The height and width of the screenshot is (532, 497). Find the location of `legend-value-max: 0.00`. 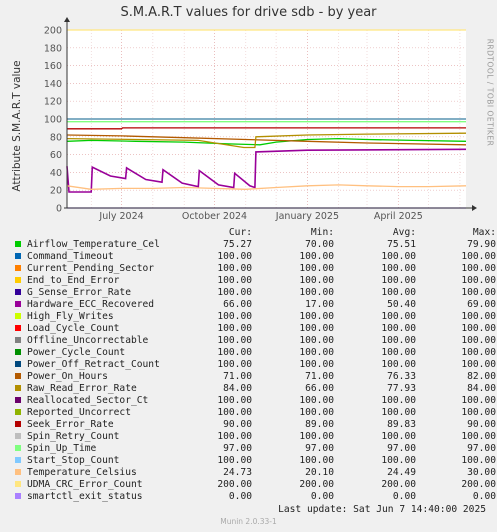

legend-value-max: 0.00 is located at coordinates (484, 496).